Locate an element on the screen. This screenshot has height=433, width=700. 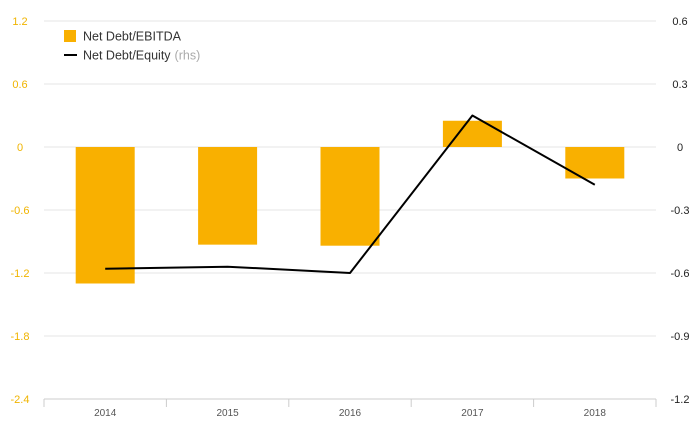
x-axis-ticks: 2014 2015 2016 2017 2018 is located at coordinates (350, 413).